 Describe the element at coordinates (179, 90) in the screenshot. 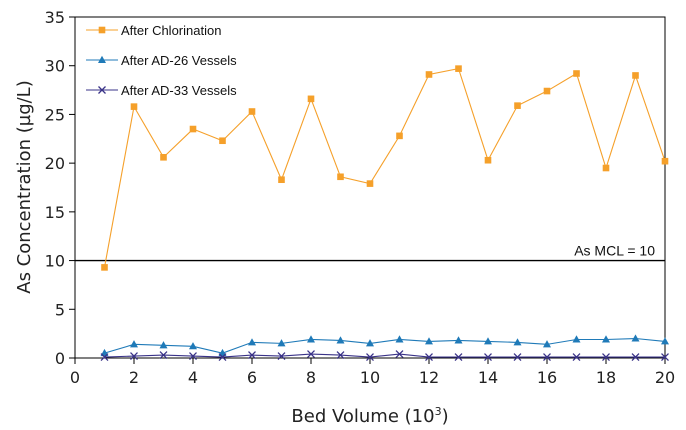

I see `legend-label: After AD-33 Vessels` at that location.